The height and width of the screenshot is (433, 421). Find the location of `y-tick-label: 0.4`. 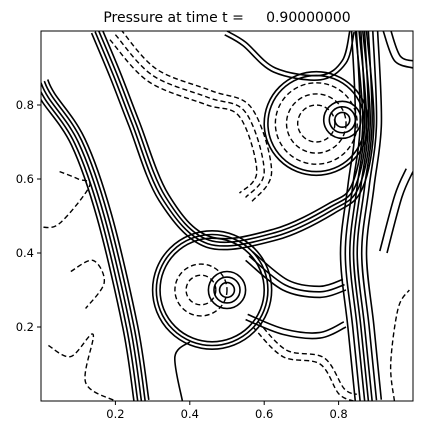

y-tick-label: 0.4 is located at coordinates (25, 253).